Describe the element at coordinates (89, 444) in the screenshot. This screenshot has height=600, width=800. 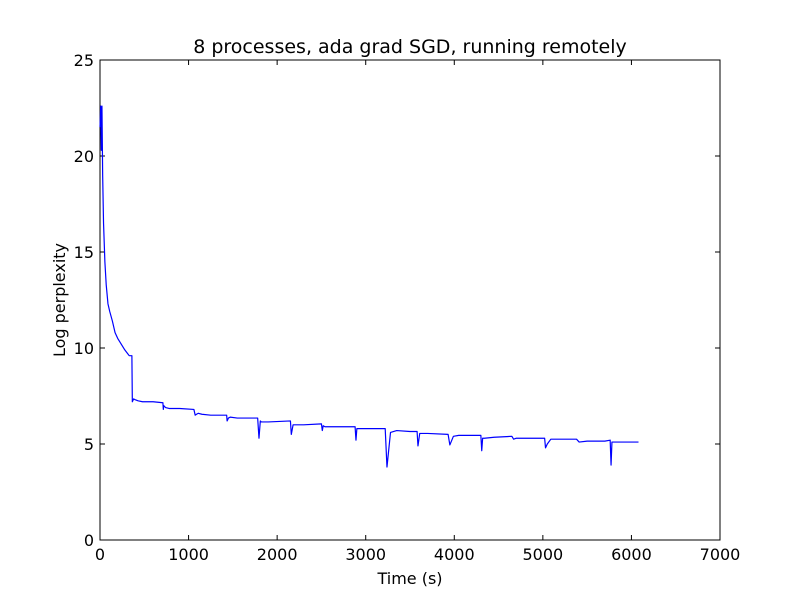
I see `y-tick-label: 5` at that location.